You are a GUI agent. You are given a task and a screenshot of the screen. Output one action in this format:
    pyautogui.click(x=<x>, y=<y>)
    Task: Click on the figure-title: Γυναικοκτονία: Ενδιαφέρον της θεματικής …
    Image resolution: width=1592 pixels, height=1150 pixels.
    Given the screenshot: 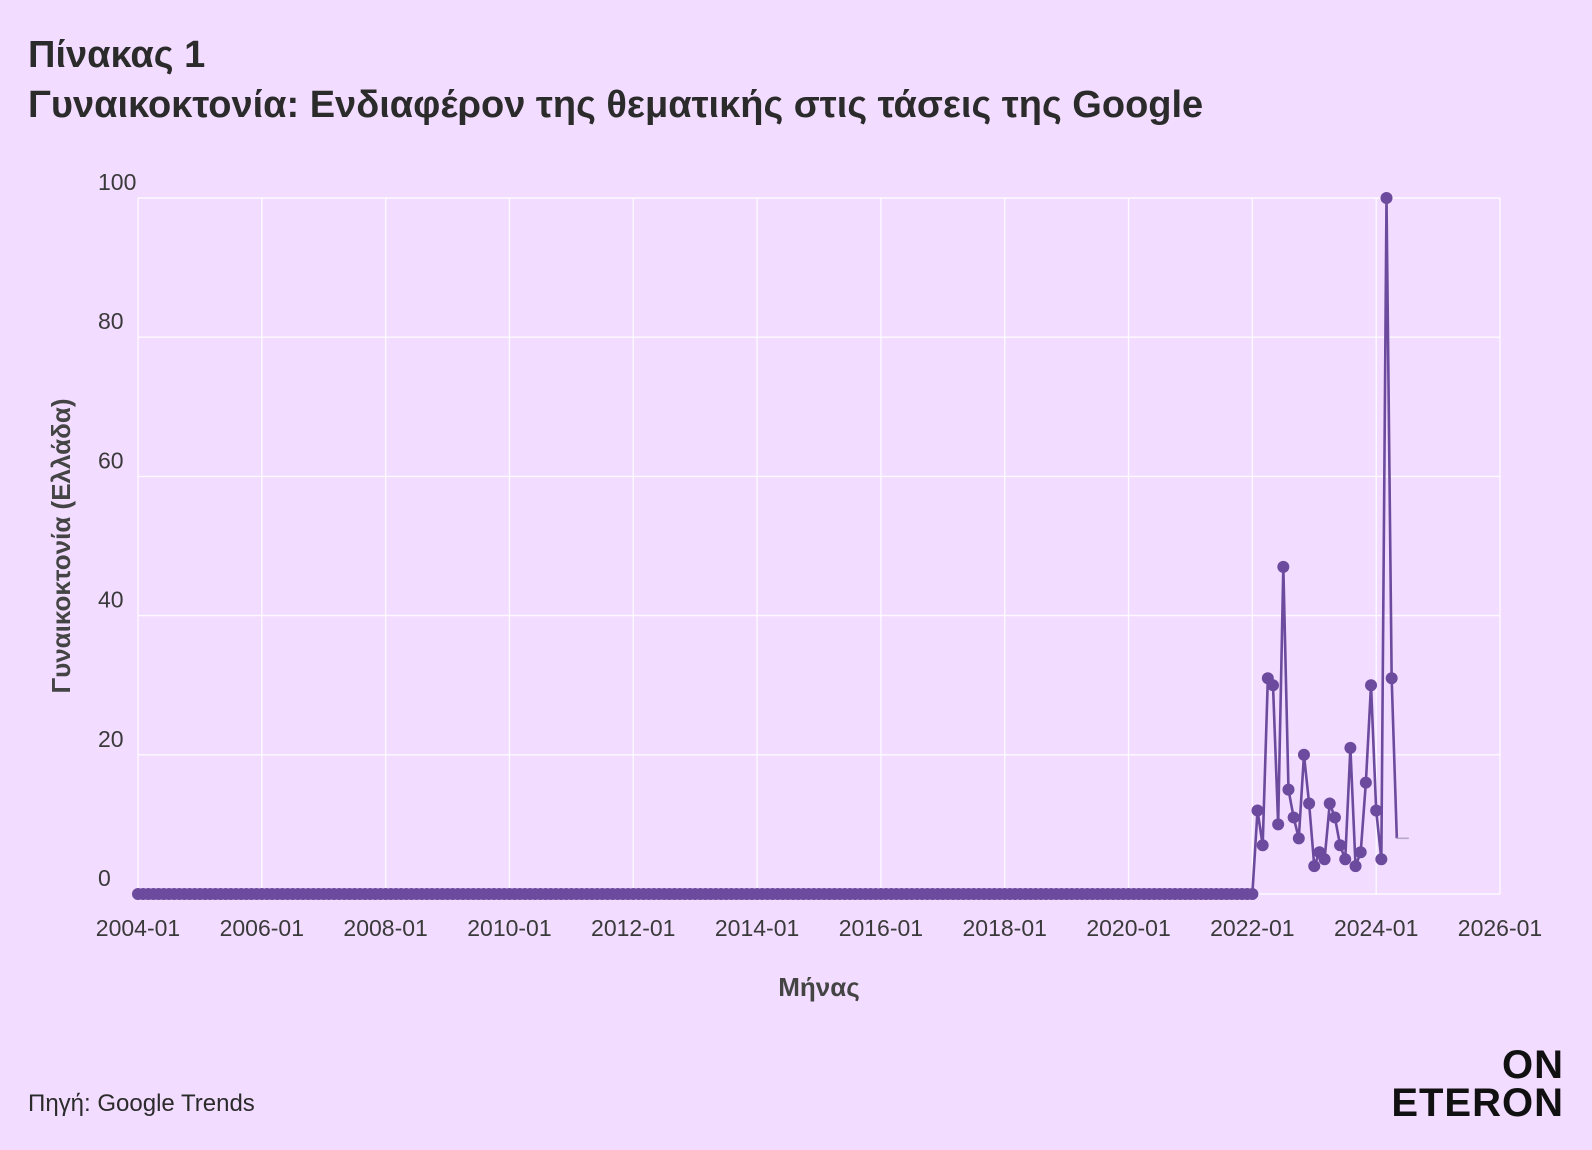 What is the action you would take?
    pyautogui.click(x=616, y=105)
    